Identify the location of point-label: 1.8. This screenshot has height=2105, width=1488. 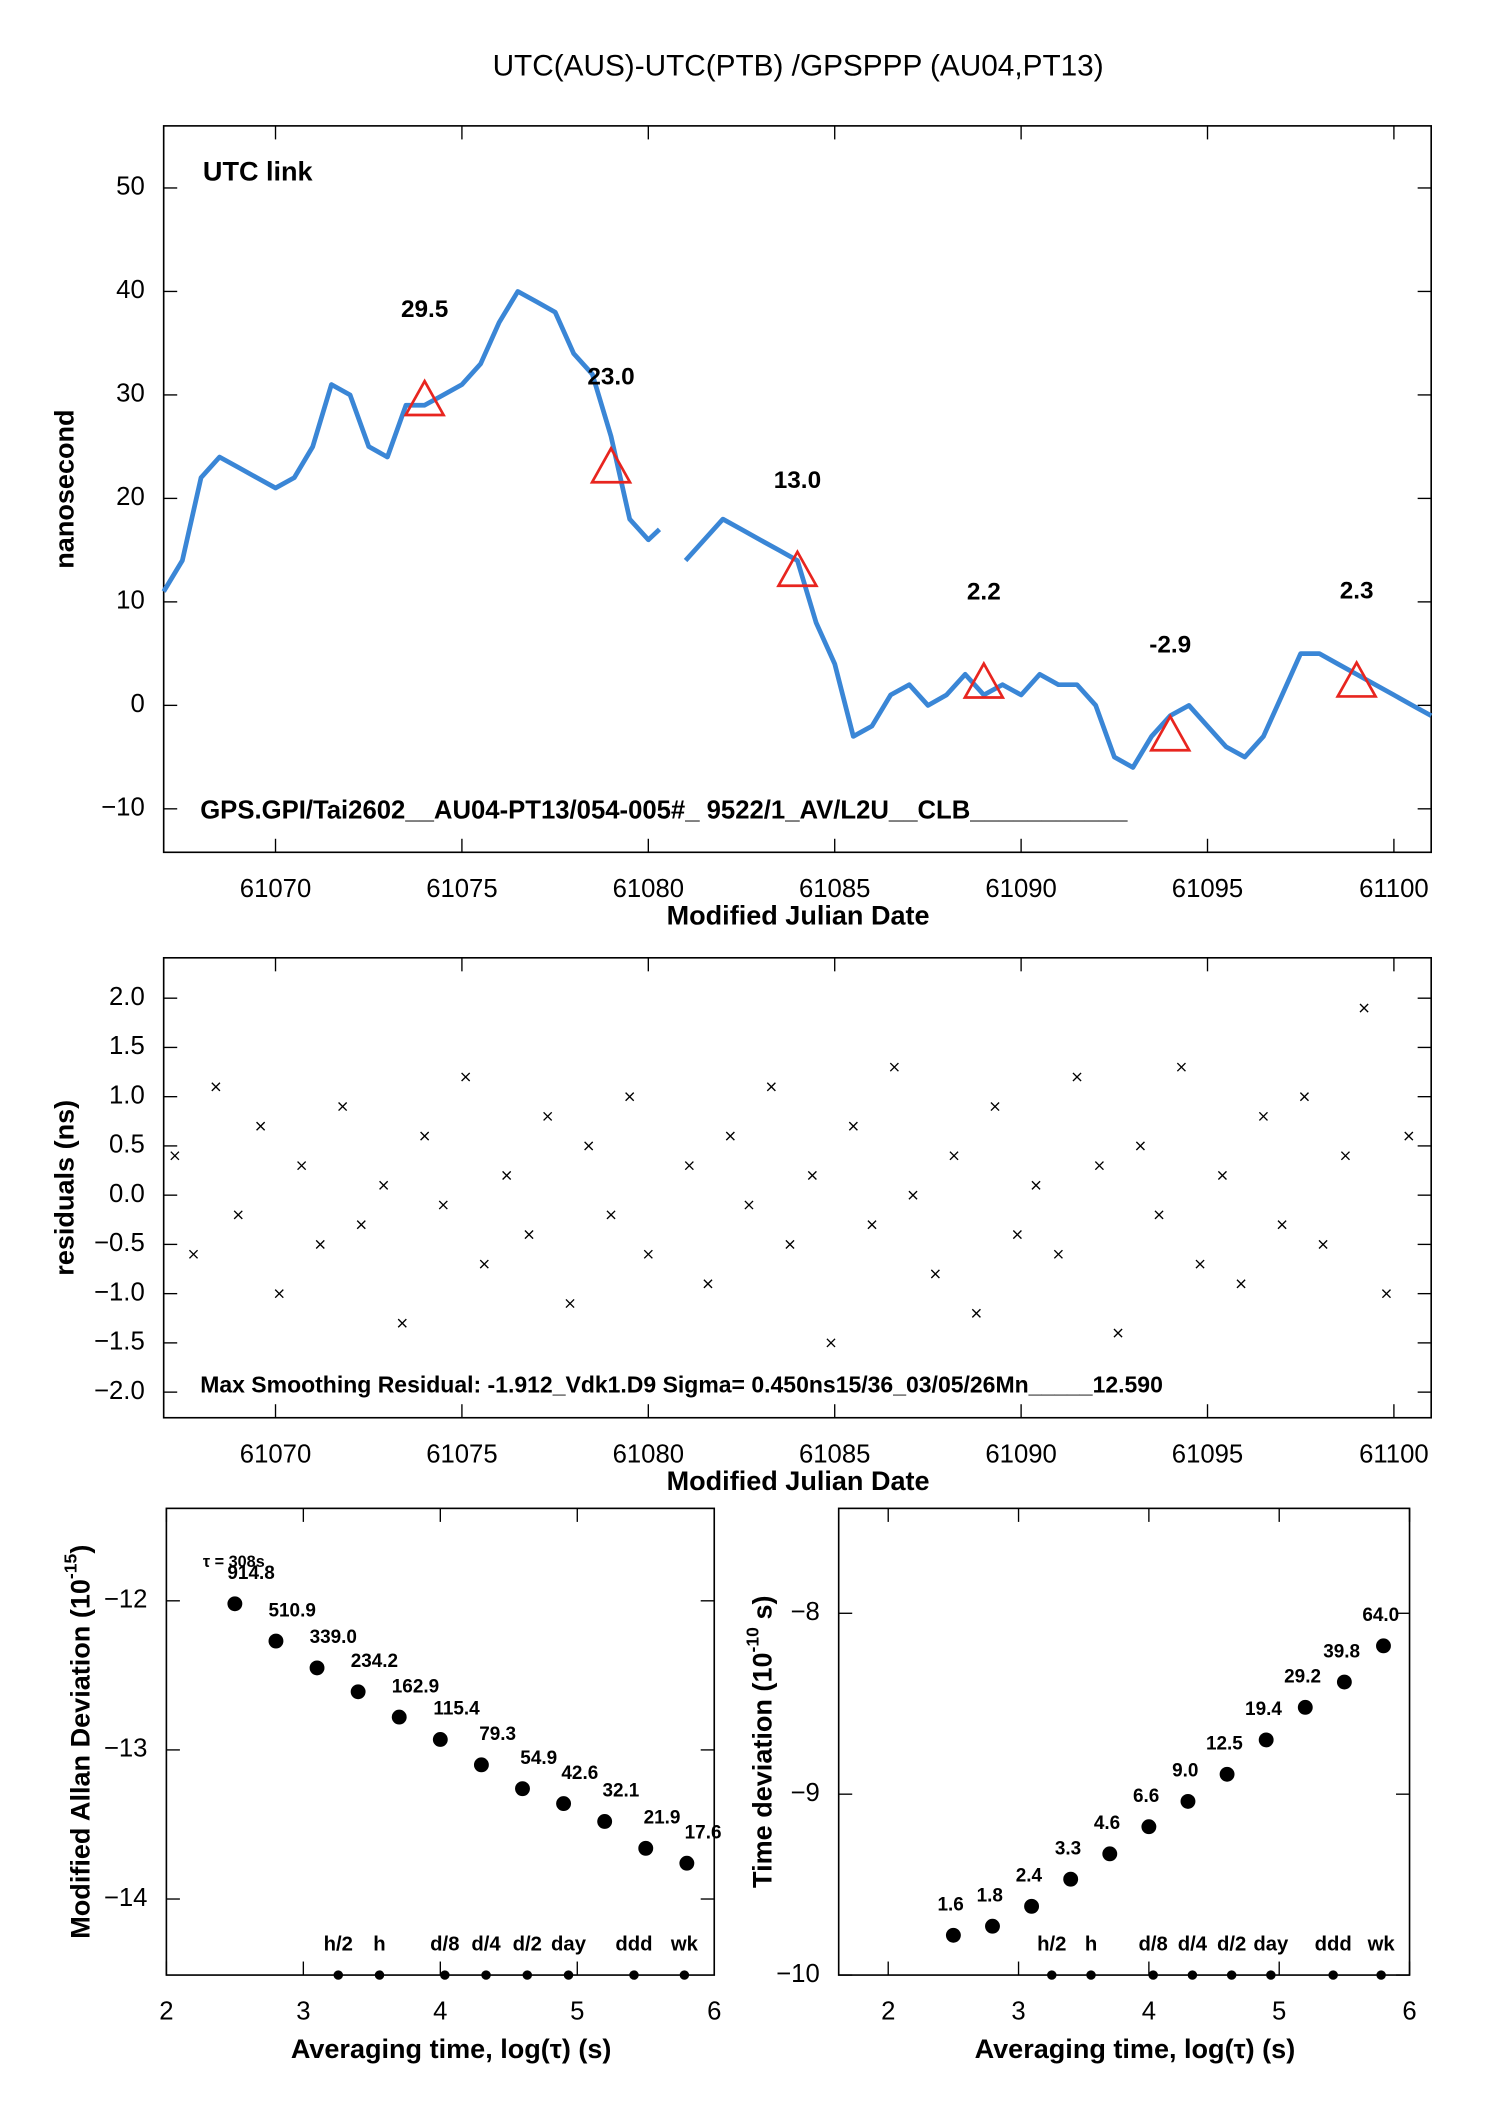
(990, 1895).